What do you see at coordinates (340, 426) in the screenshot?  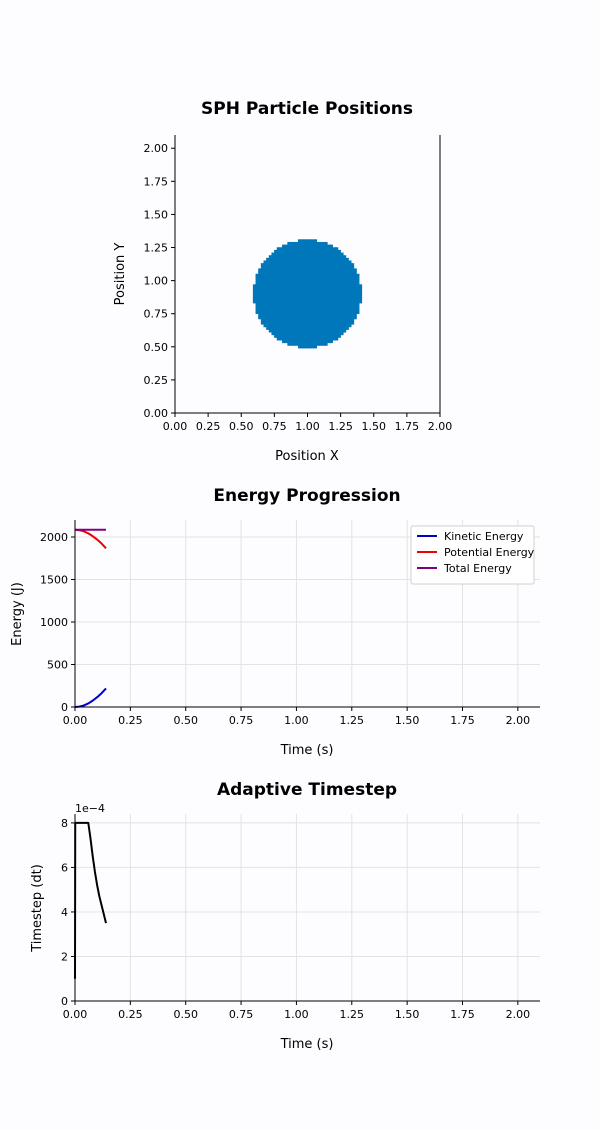 I see `x-tick-label: 1.25` at bounding box center [340, 426].